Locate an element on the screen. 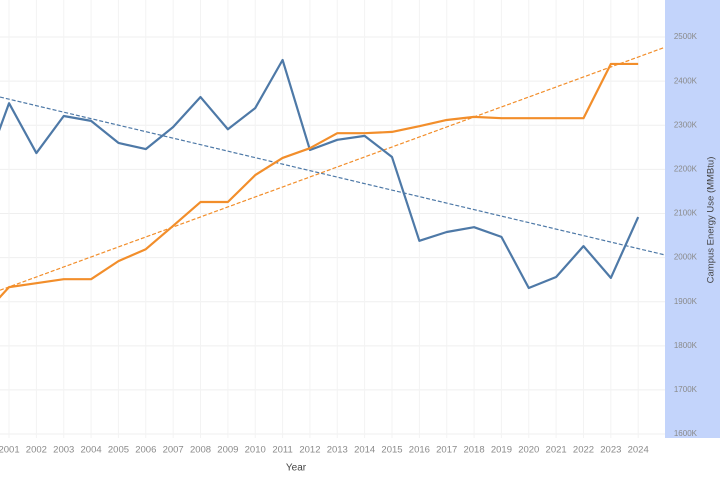 Image resolution: width=720 pixels, height=480 pixels. x-tick-label: 2017 is located at coordinates (446, 450).